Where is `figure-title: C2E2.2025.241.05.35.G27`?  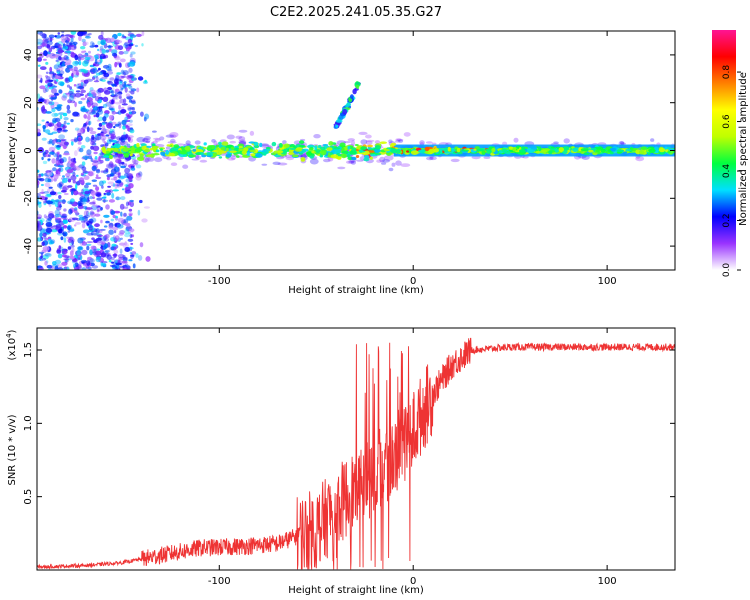
figure-title: C2E2.2025.241.05.35.G27 is located at coordinates (356, 12).